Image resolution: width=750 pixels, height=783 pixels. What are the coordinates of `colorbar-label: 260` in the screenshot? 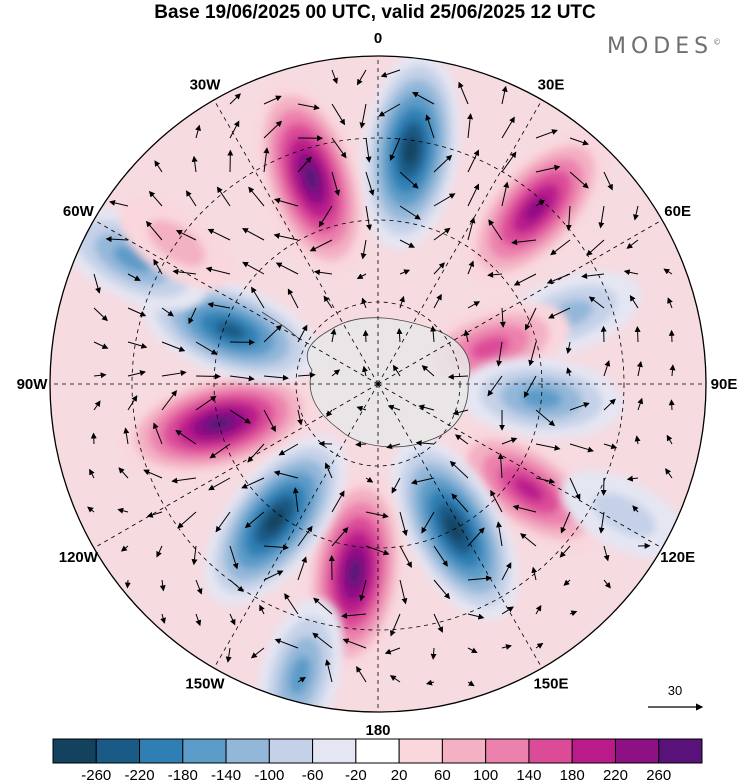 It's located at (658, 775).